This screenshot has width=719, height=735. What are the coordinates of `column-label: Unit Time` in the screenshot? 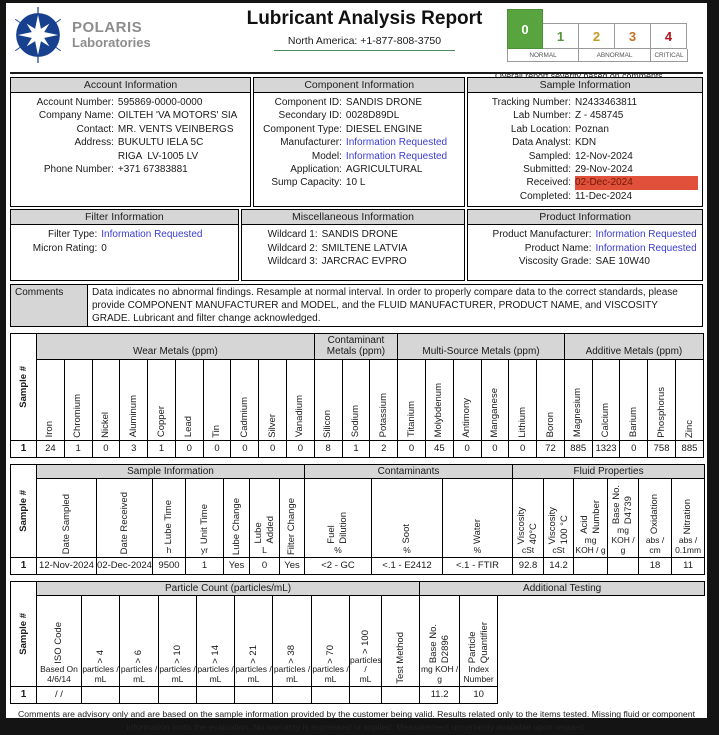 It's located at (204, 523).